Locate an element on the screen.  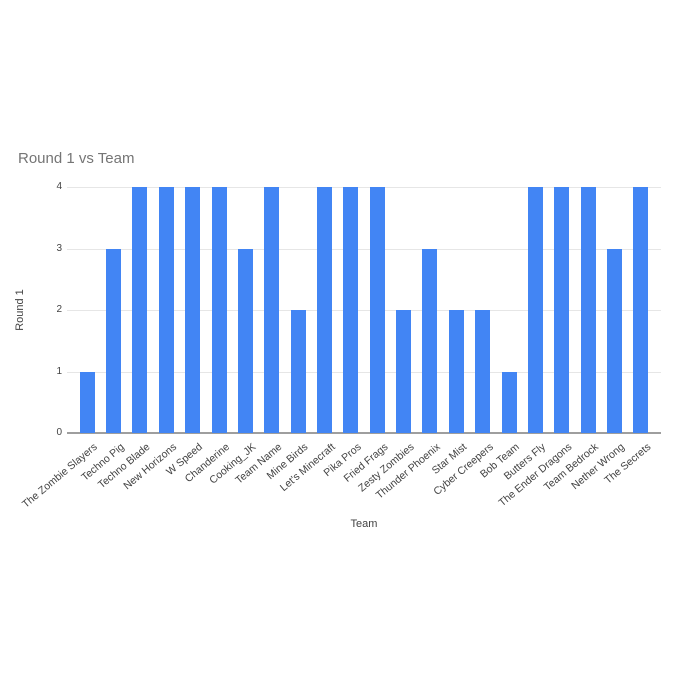
y-axis-title: Round 1 is located at coordinates (20, 310).